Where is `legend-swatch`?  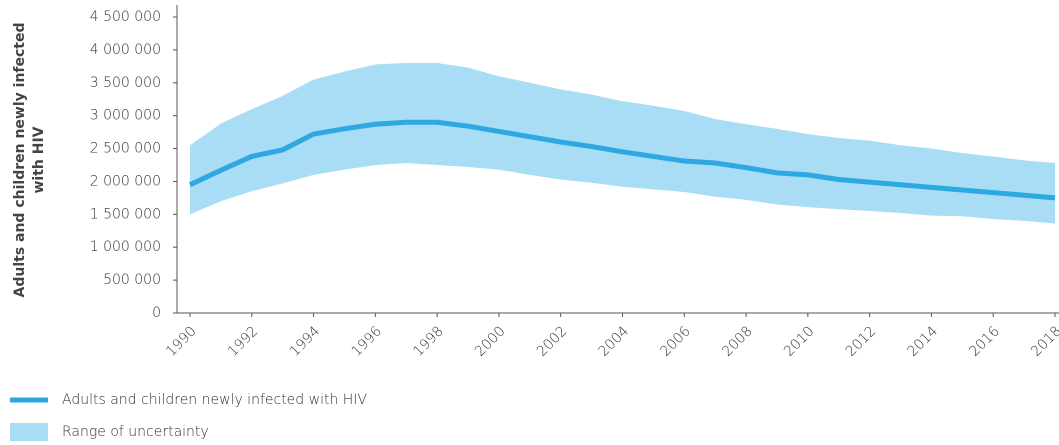
legend-swatch is located at coordinates (29, 432).